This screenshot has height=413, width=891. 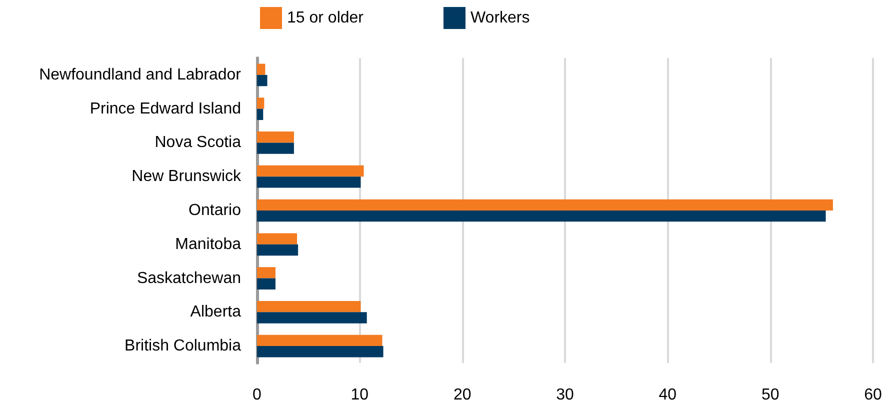 What do you see at coordinates (565, 395) in the screenshot?
I see `x-tick-label: 30` at bounding box center [565, 395].